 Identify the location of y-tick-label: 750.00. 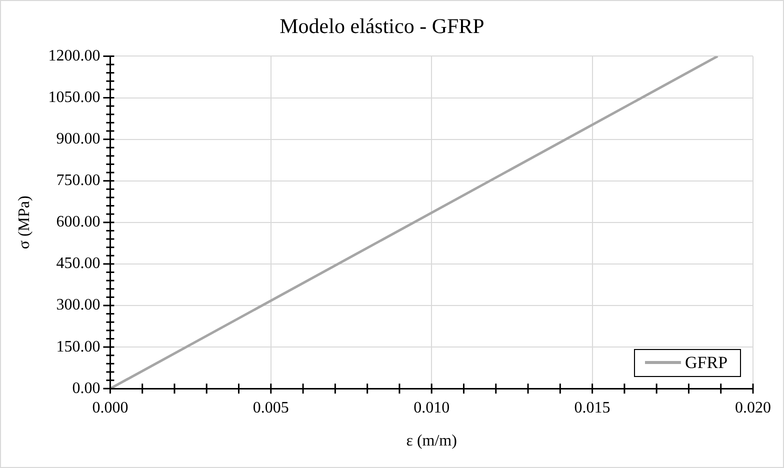
(78, 181).